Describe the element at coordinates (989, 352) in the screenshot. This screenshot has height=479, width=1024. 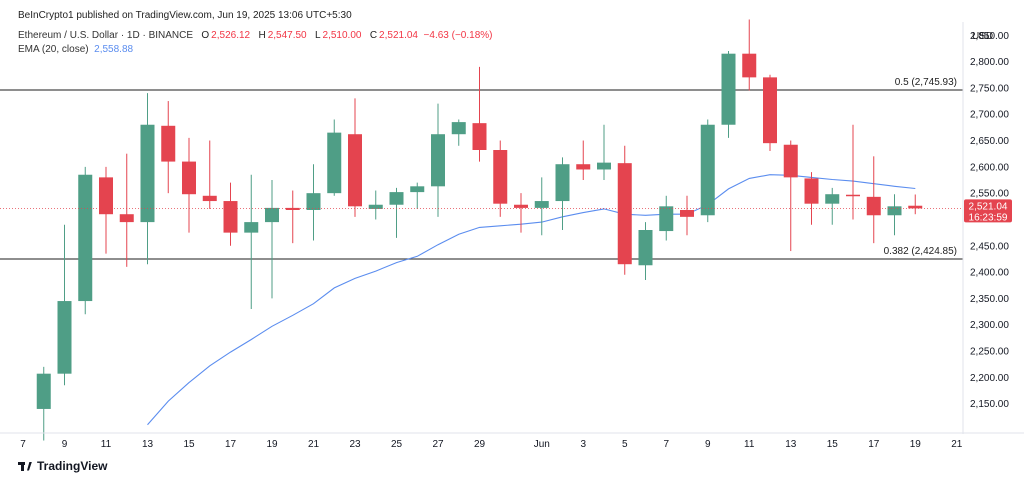
I see `y-tick-label: 2,250.00` at that location.